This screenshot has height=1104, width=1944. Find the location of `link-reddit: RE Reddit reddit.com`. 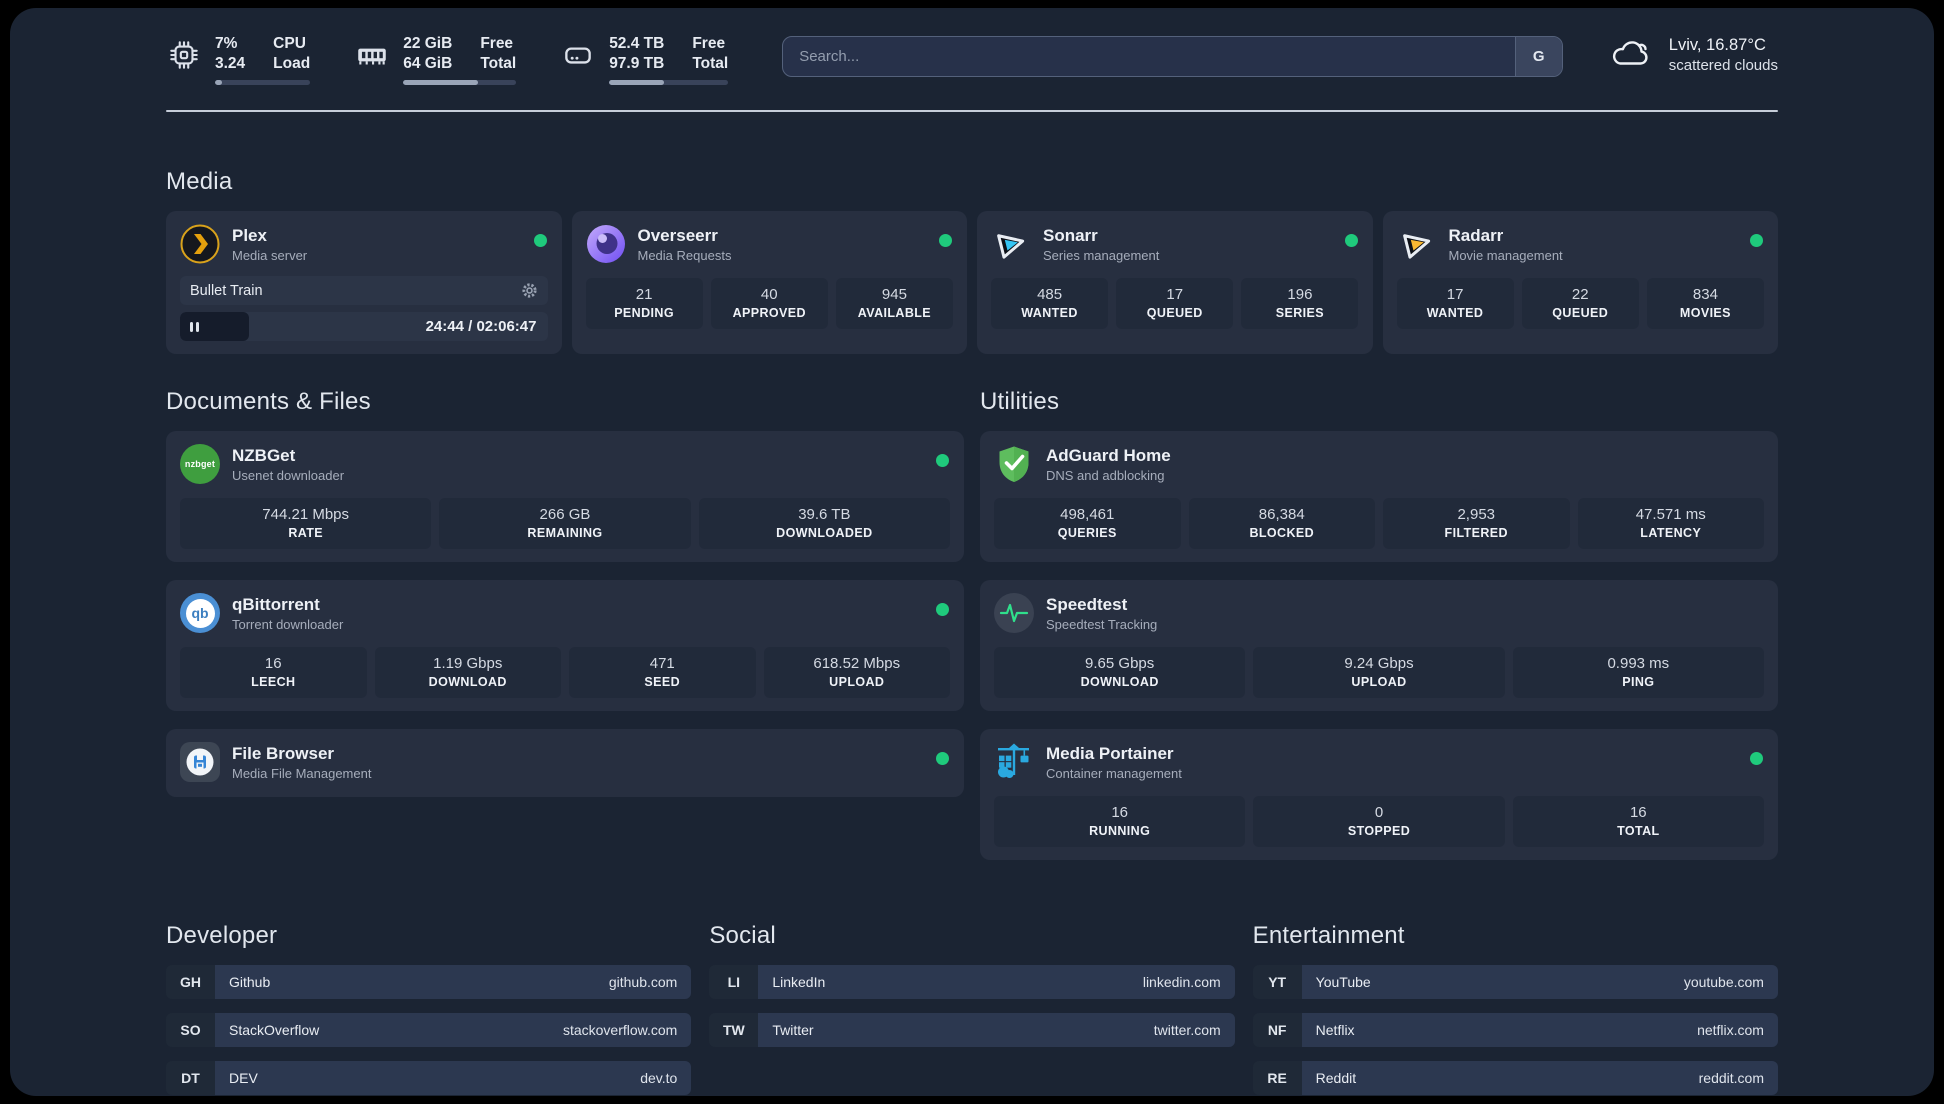

link-reddit: RE Reddit reddit.com is located at coordinates (1515, 1078).